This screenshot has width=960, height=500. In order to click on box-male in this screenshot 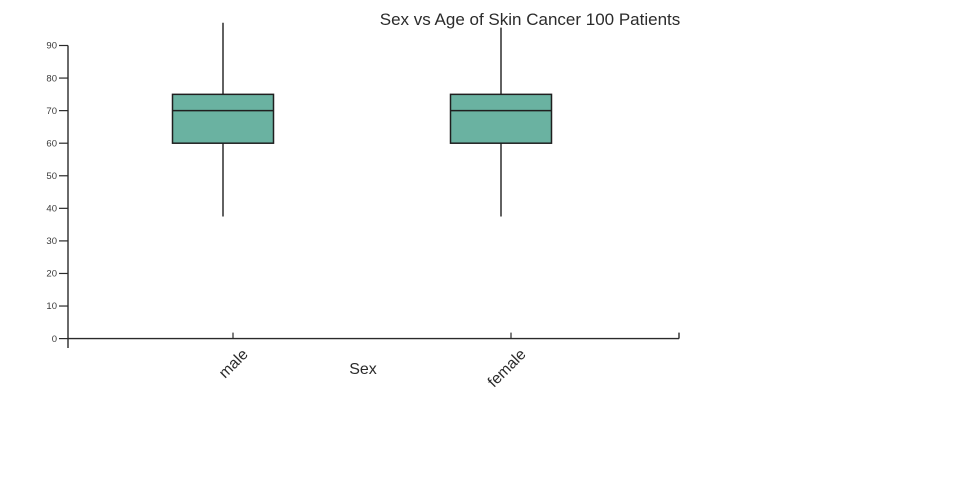, I will do `click(223, 118)`.